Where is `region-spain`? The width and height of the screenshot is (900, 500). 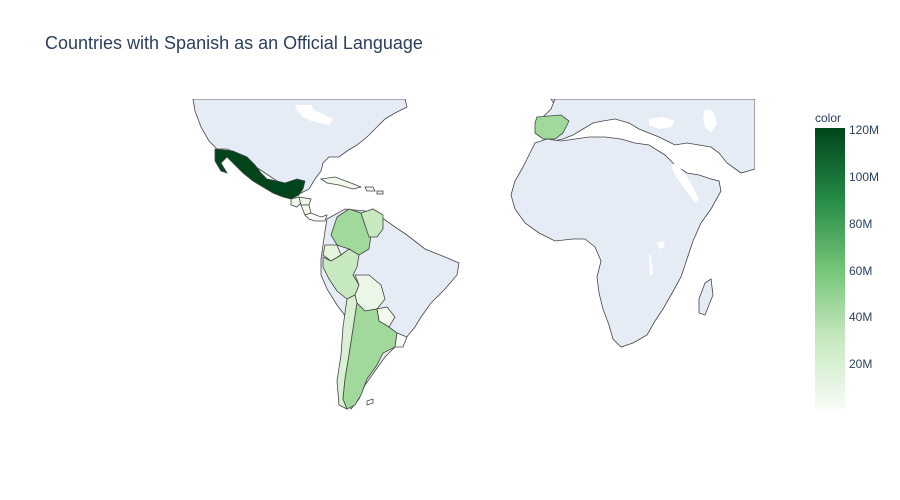 region-spain is located at coordinates (552, 127).